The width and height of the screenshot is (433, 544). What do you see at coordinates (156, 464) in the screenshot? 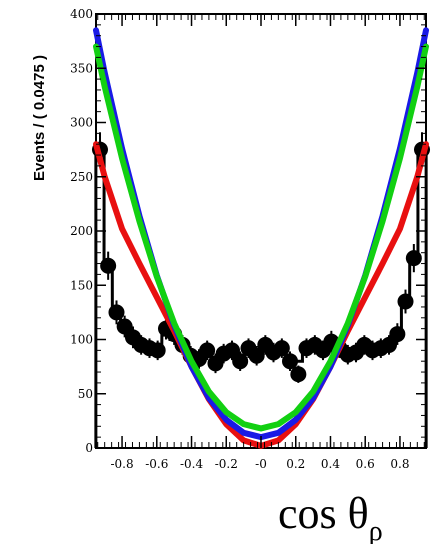
I see `x-tick-label: -0.6` at bounding box center [156, 464].